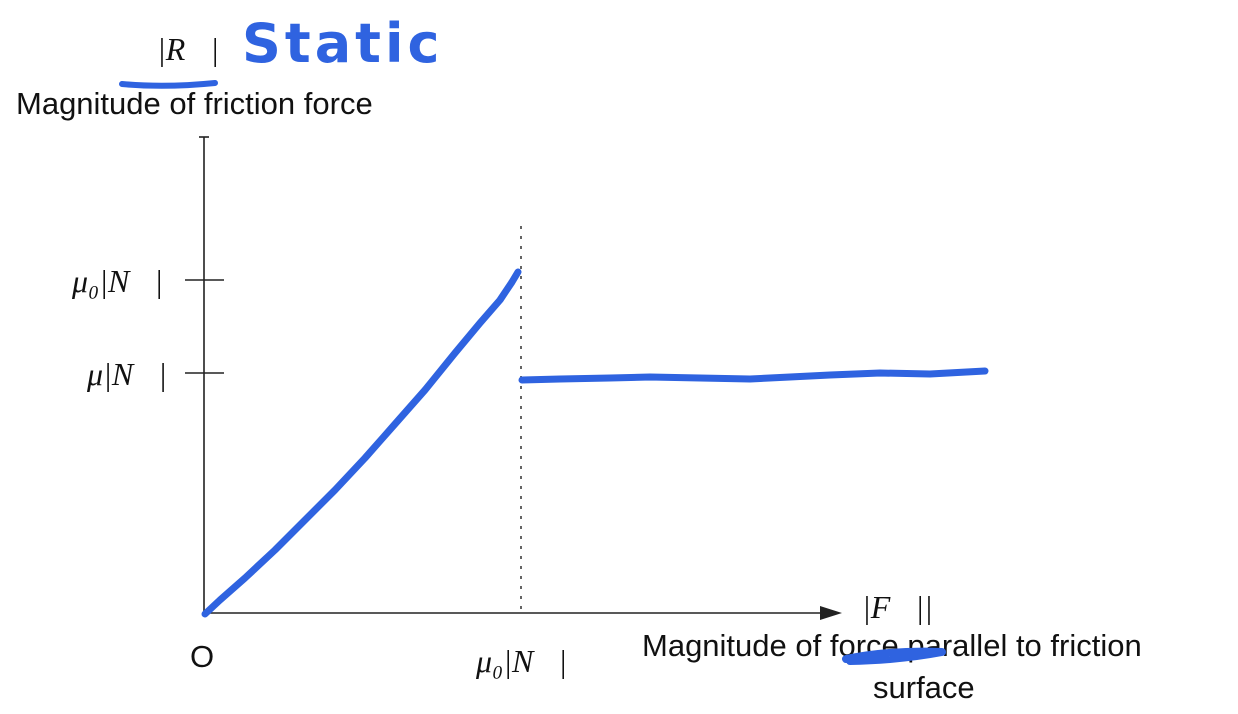  What do you see at coordinates (361, 443) in the screenshot?
I see `handwritten-static-friction-line` at bounding box center [361, 443].